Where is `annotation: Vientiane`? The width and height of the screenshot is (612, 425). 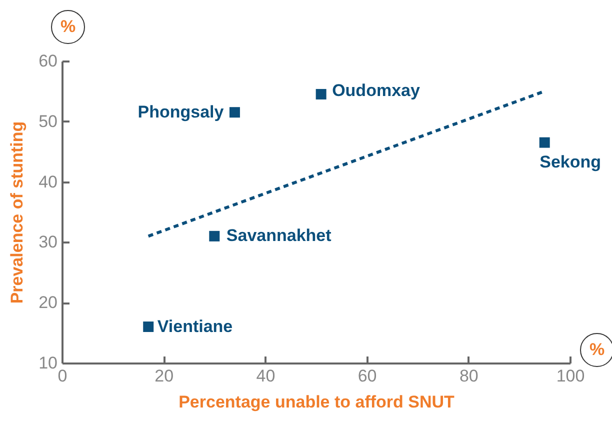 annotation: Vientiane is located at coordinates (195, 326).